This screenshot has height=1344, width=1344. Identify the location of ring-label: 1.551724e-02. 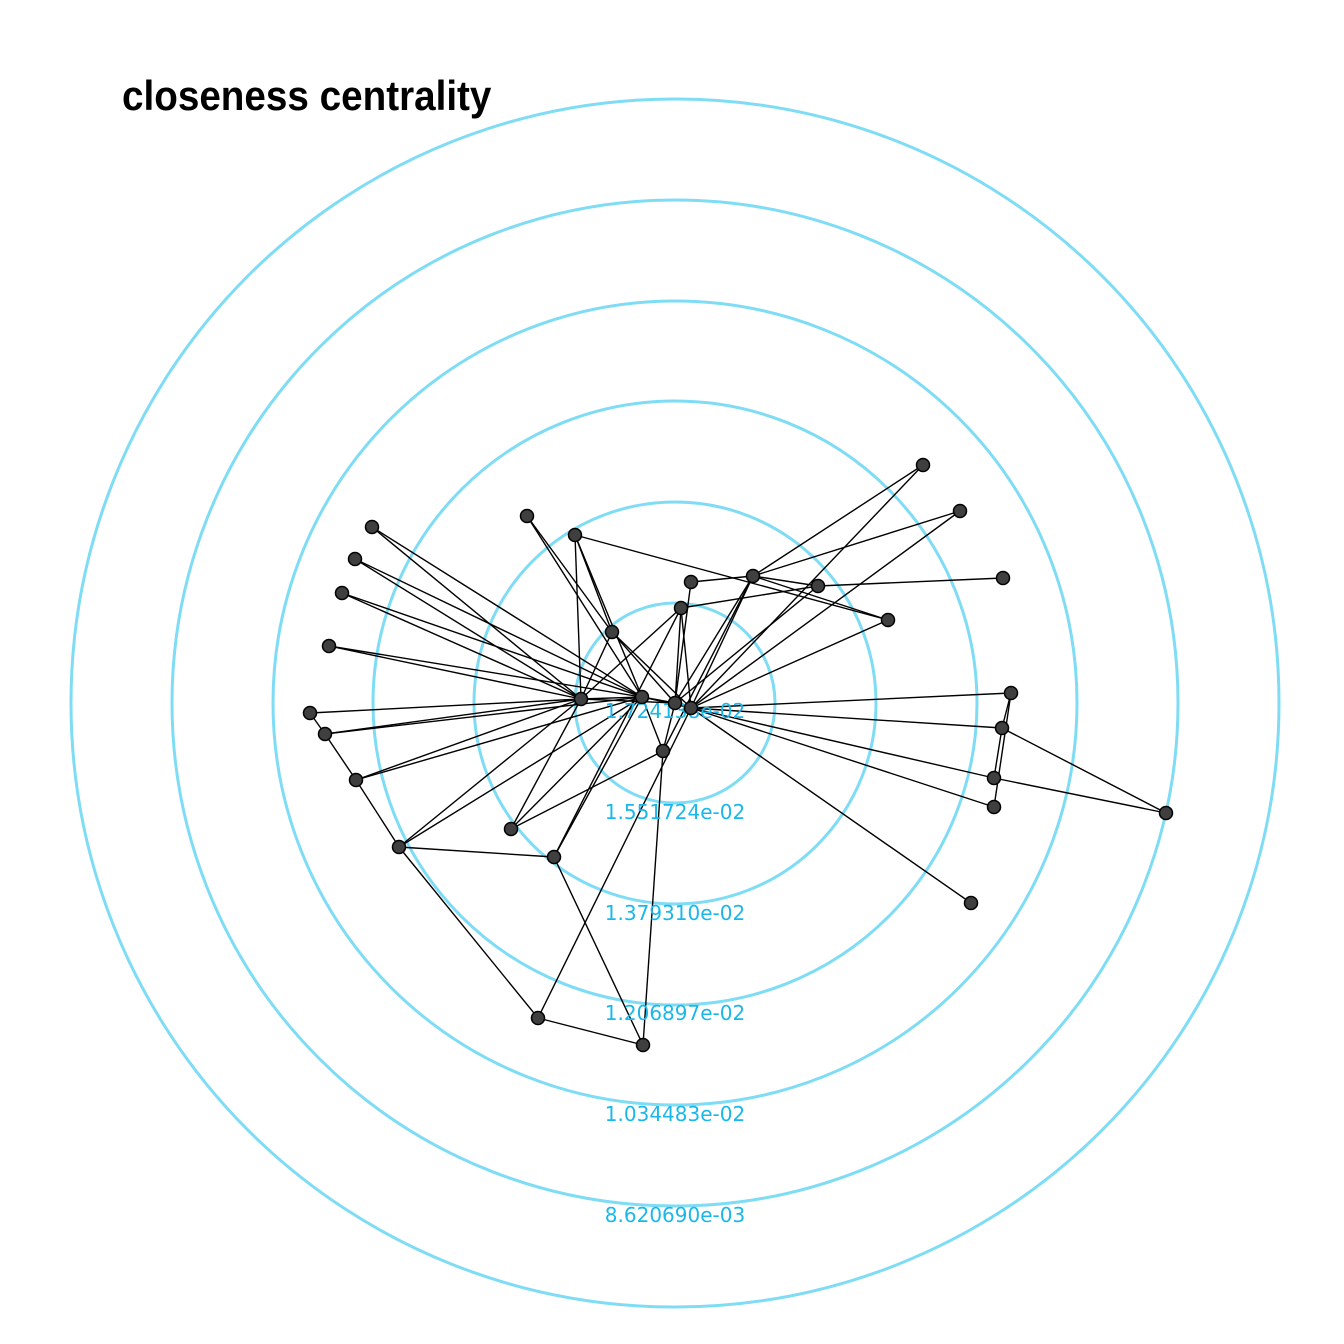
(675, 812).